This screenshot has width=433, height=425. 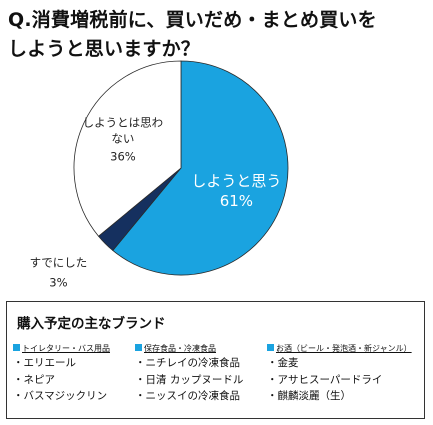 I want to click on slice-label-will-not-buy-line-1: しようとは思わ, so click(x=123, y=123).